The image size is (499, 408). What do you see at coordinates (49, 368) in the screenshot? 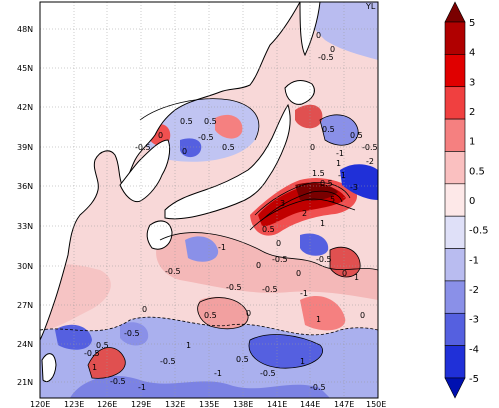
I see `taiwan-island` at bounding box center [49, 368].